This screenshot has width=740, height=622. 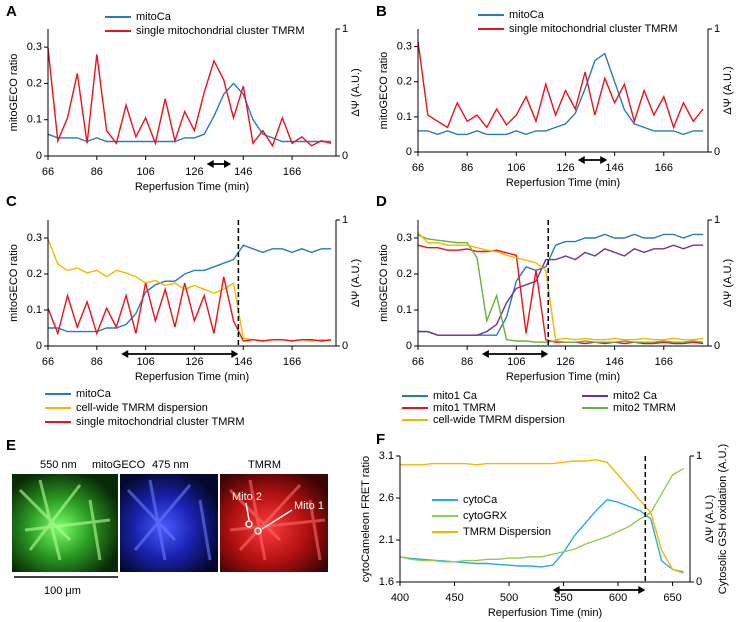 I want to click on mito-label: Mito 1, so click(x=309, y=506).